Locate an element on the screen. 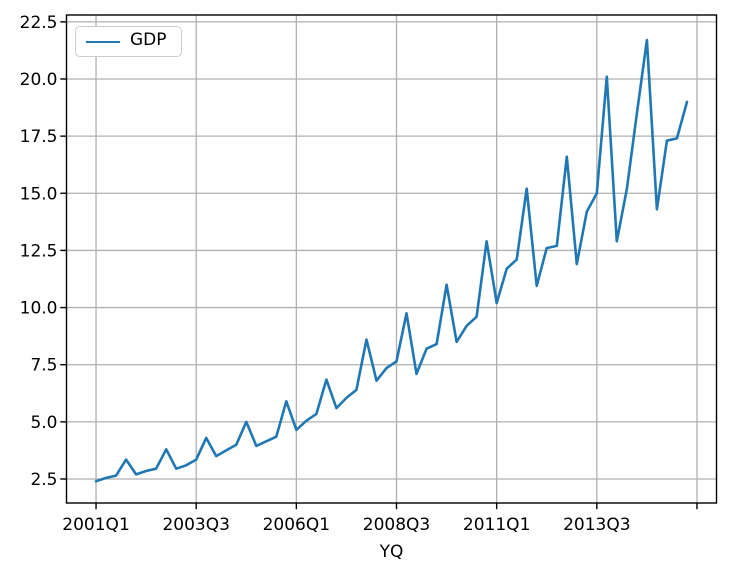  x-tick-label: 2011Q1 is located at coordinates (496, 525).